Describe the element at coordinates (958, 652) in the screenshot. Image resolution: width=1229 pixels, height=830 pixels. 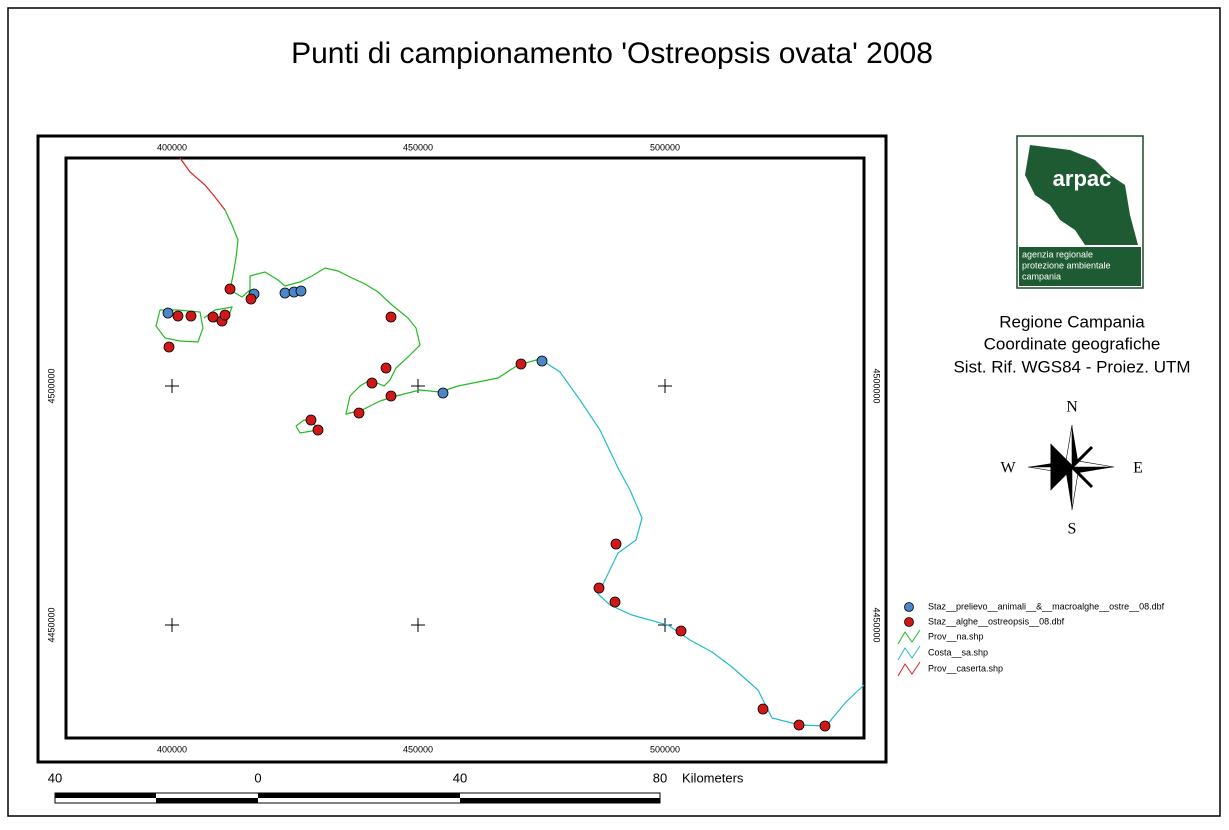
I see `legend-entry: Costa__sa.shp` at that location.